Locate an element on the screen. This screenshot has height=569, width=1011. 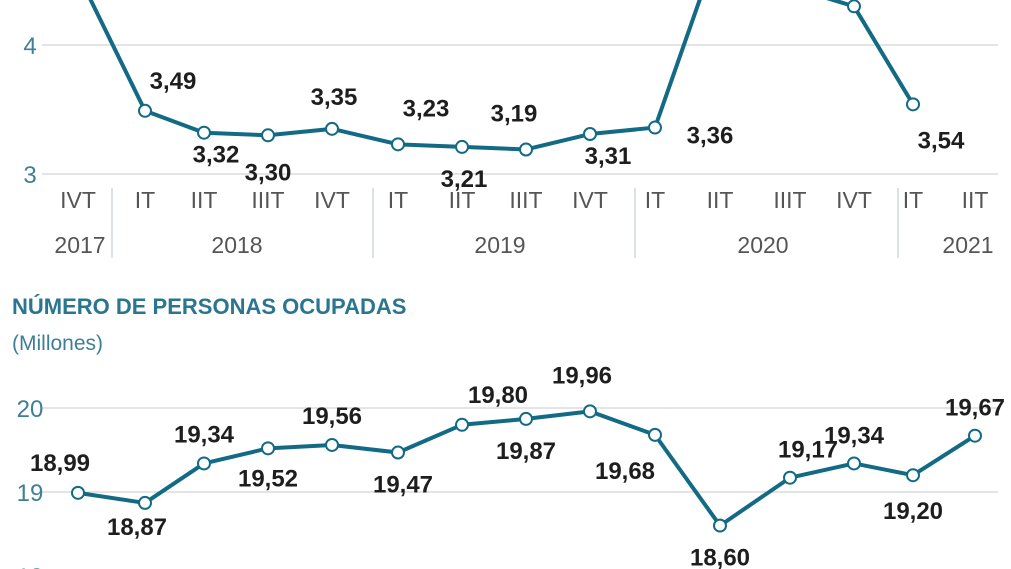
data-label: 3,21 is located at coordinates (464, 179).